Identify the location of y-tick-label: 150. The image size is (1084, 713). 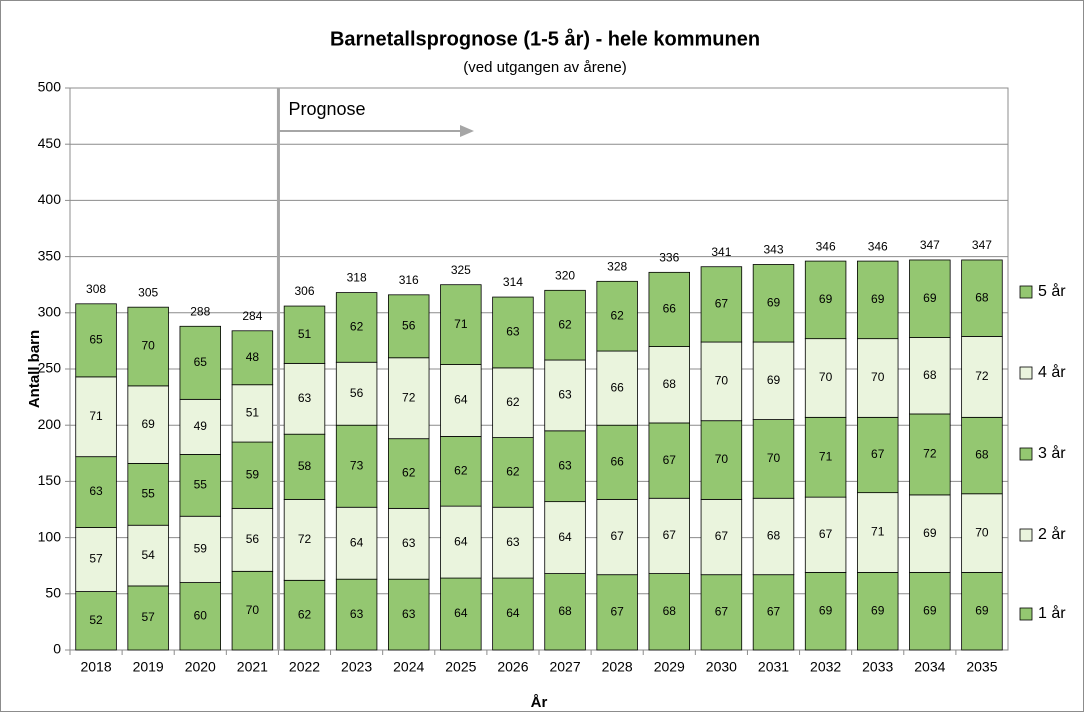
(50, 480).